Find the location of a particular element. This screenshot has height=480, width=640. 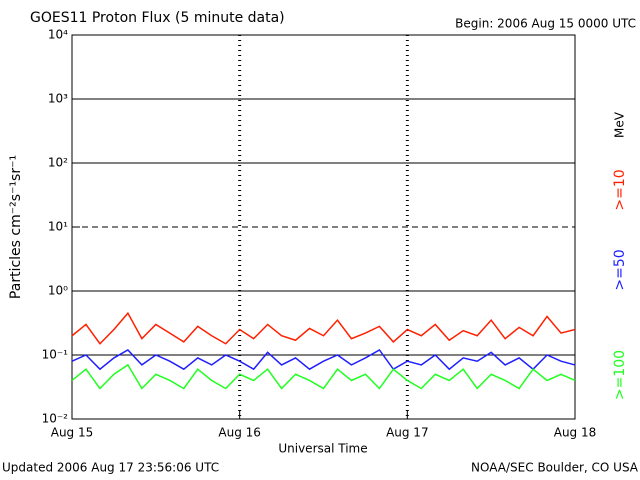

y-tick-label: 10⁴ is located at coordinates (58, 35).